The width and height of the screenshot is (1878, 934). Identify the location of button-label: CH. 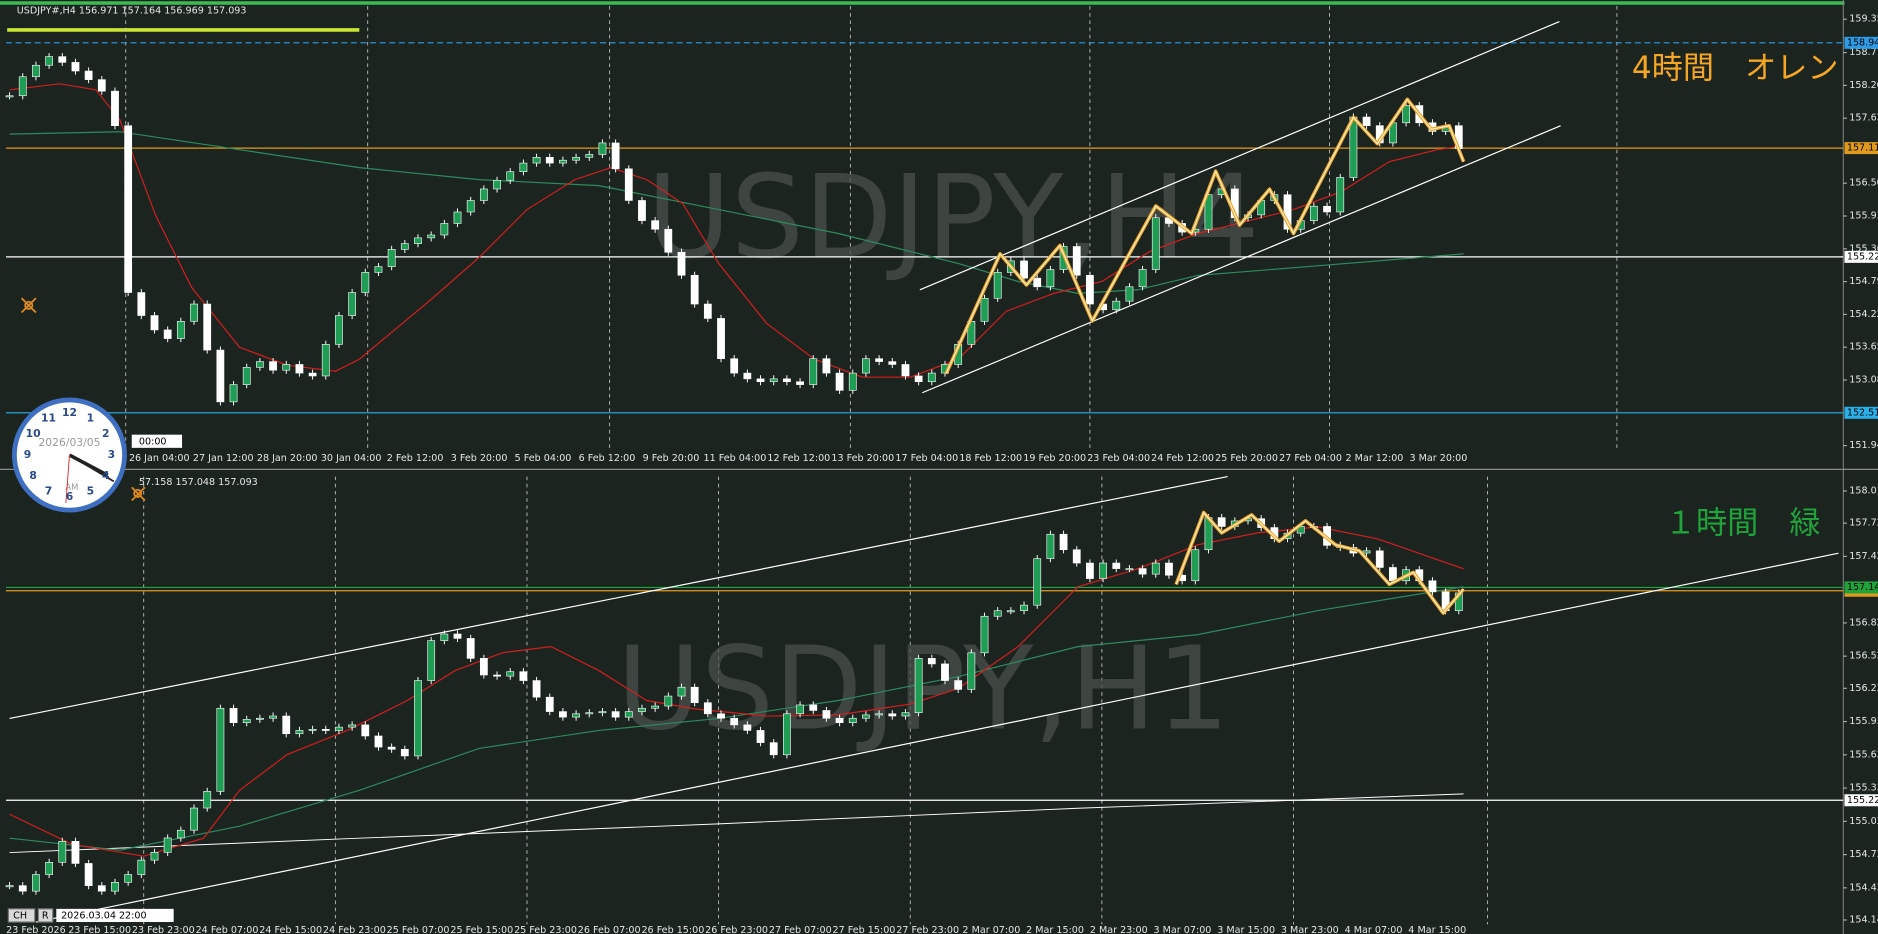
(20, 916).